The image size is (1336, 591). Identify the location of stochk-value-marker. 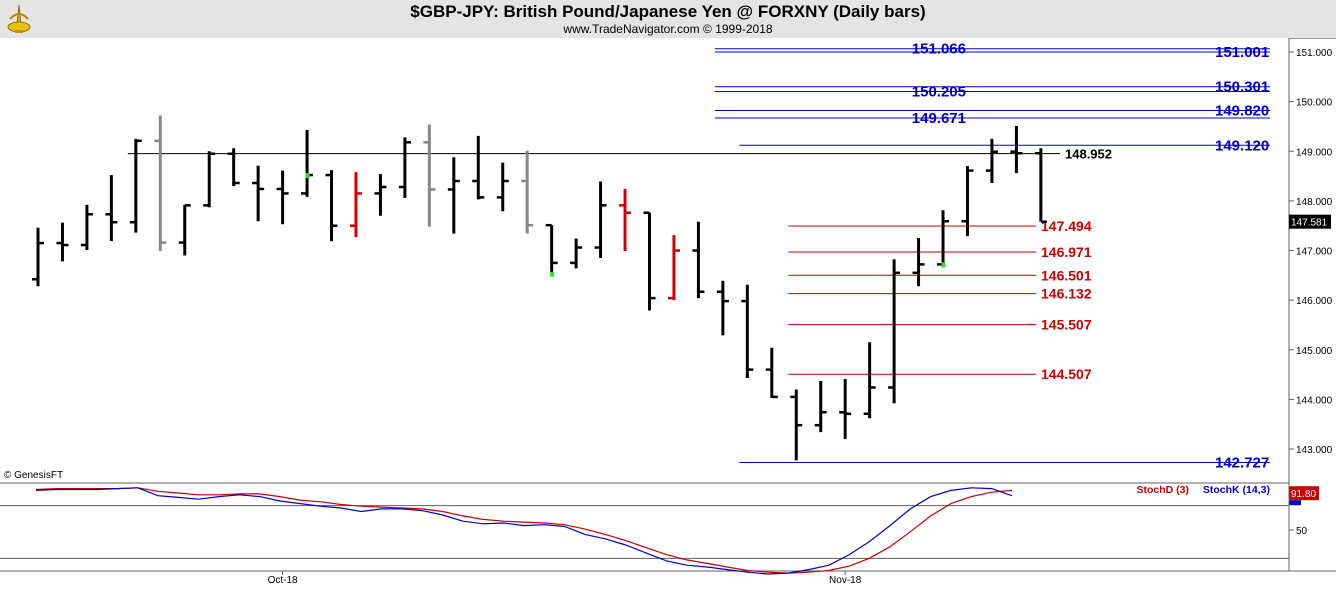
(1295, 503).